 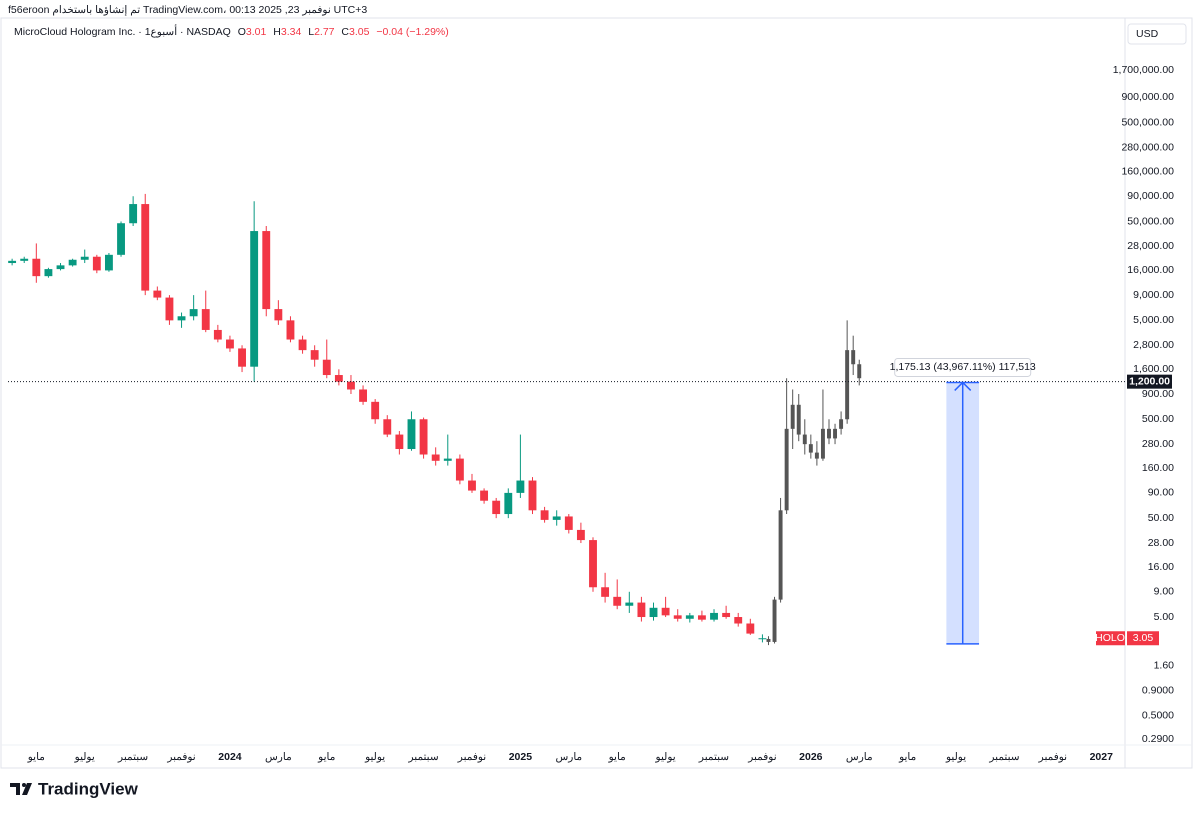 What do you see at coordinates (963, 367) in the screenshot?
I see `measure-label: 1,175.13 (43,967.11%) 117,513` at bounding box center [963, 367].